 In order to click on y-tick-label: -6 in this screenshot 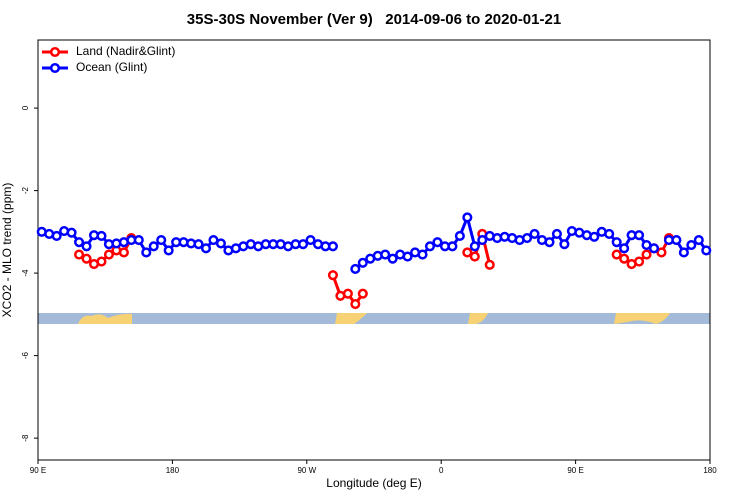, I will do `click(25, 356)`.